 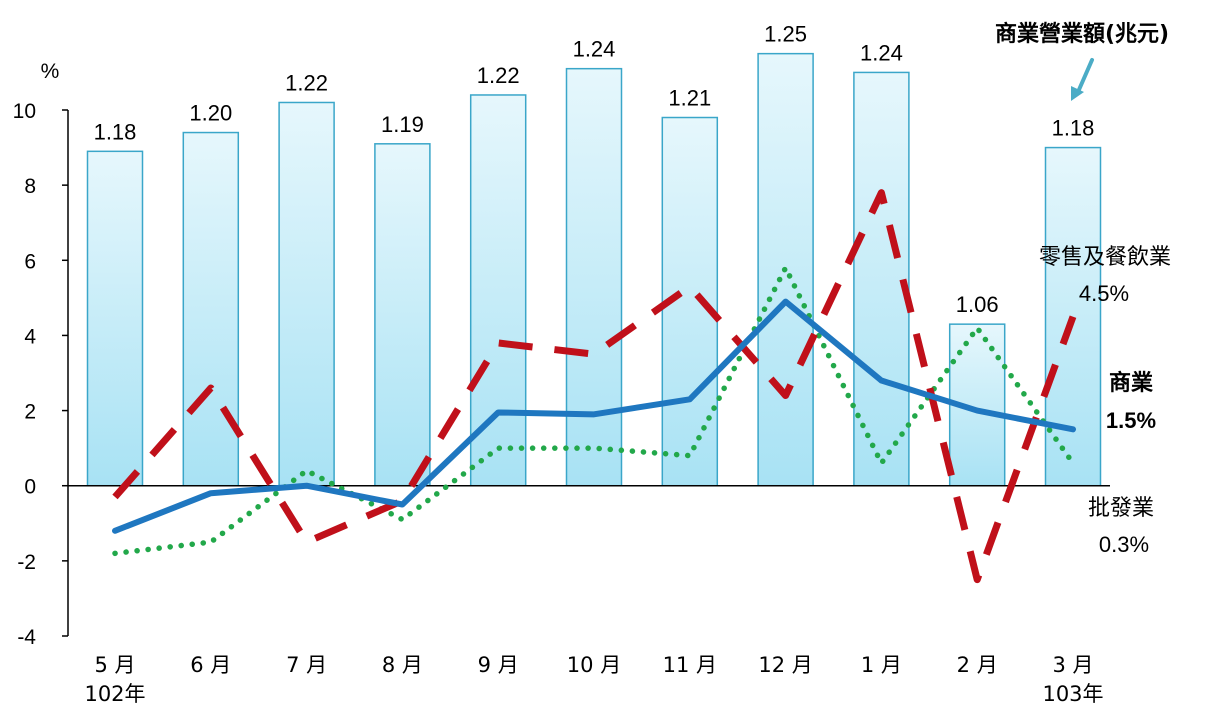 I want to click on series-label-wholesale: 批發業, so click(x=1121, y=508).